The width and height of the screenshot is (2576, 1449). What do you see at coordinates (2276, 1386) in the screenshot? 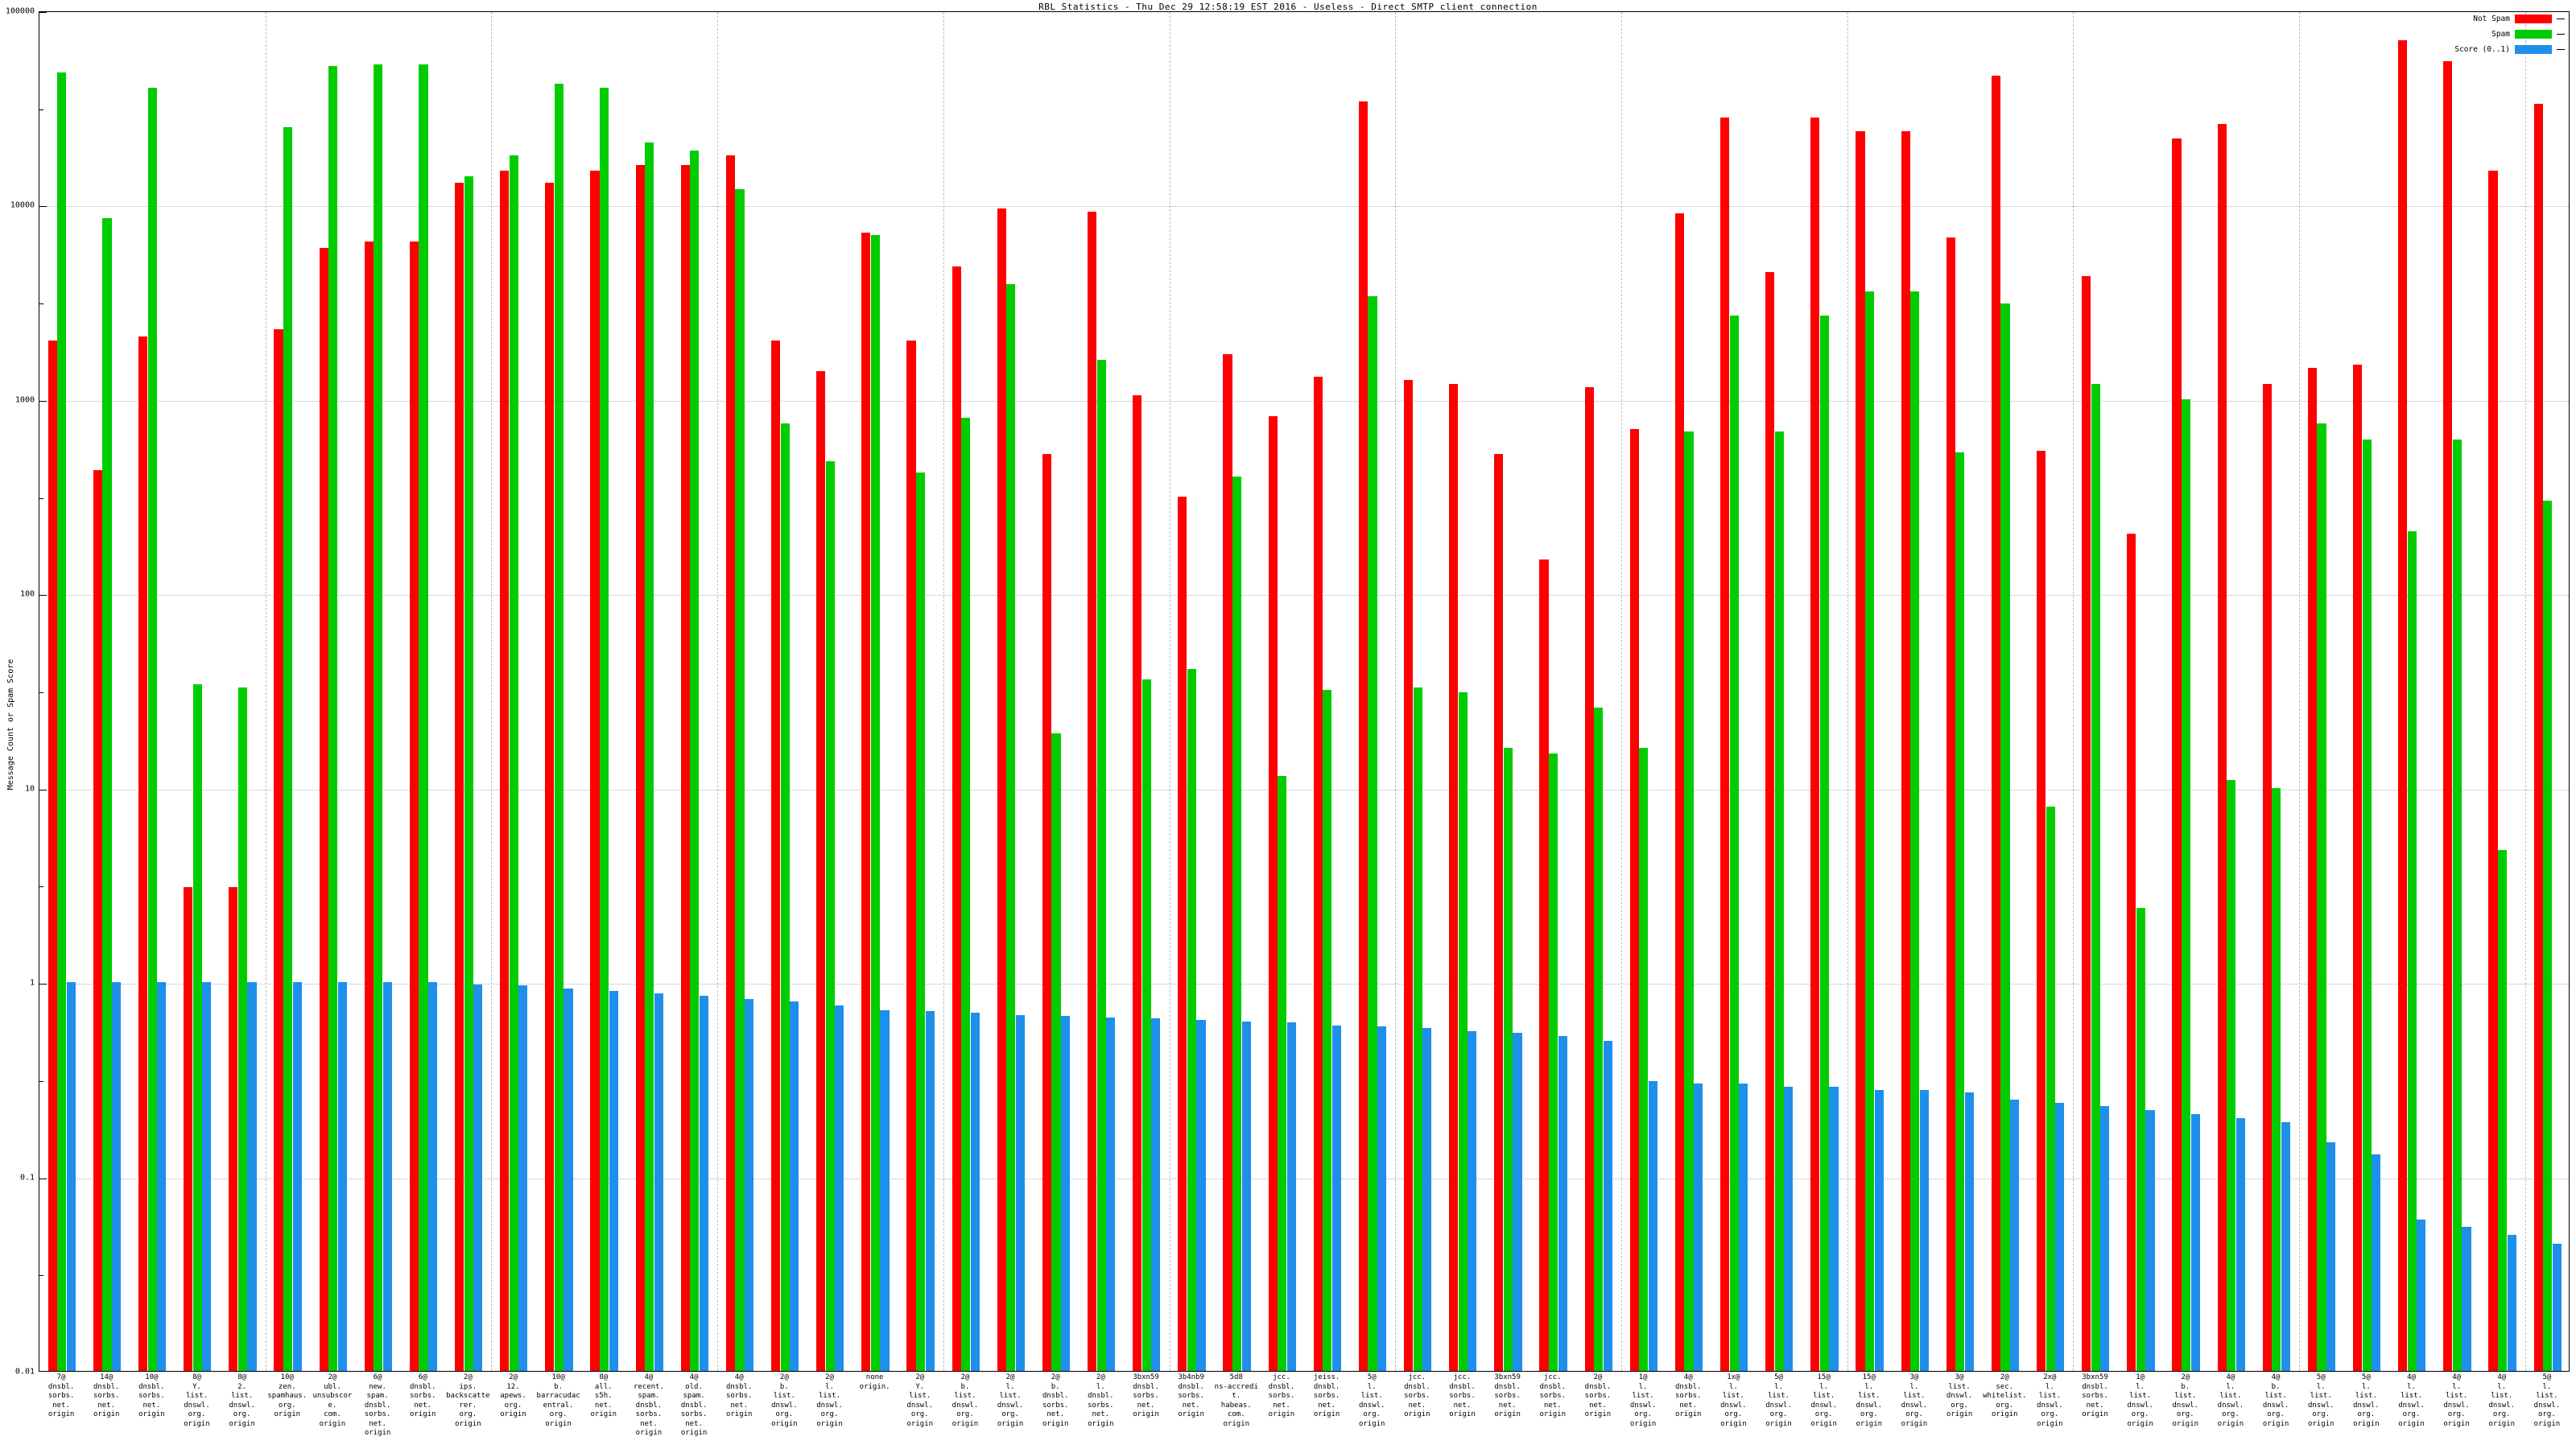
I see `x-label-host-segment: b.` at bounding box center [2276, 1386].